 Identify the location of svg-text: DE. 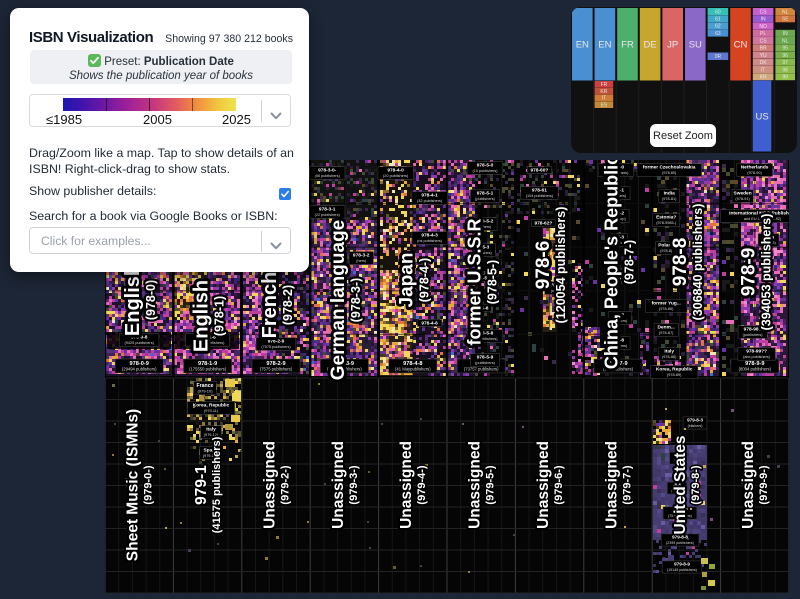
(649, 45).